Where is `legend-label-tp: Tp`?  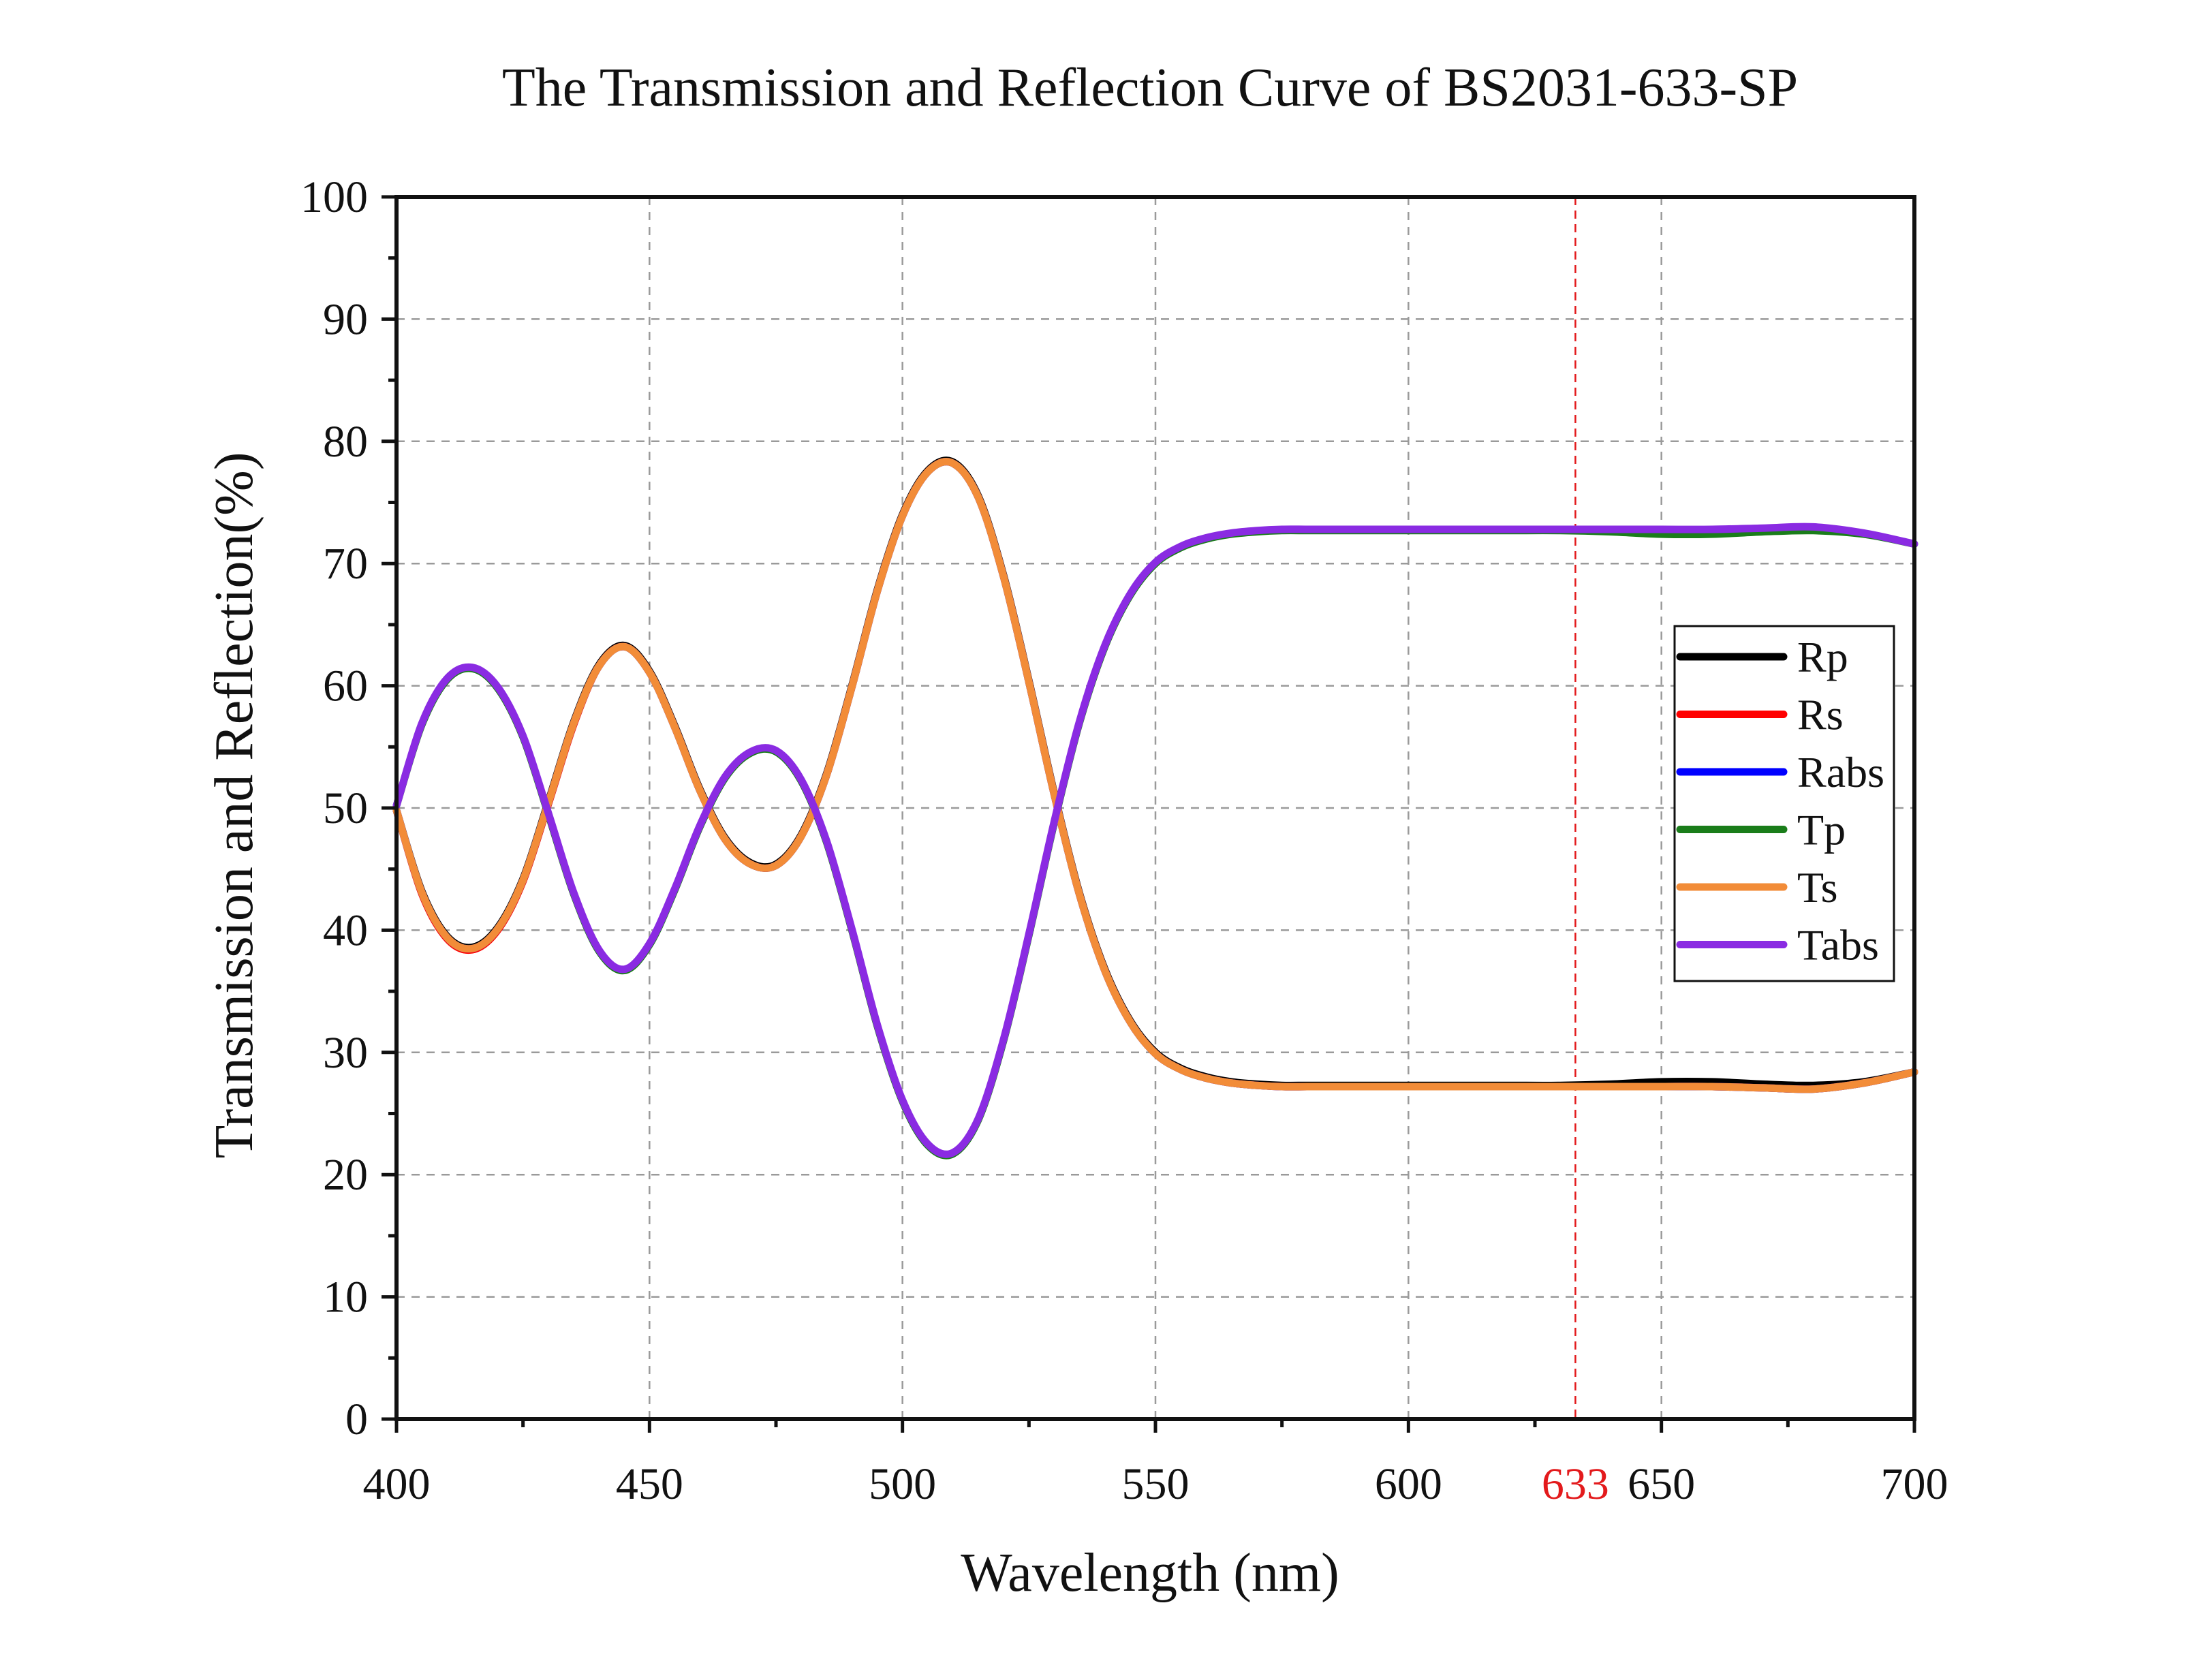 legend-label-tp: Tp is located at coordinates (1821, 830).